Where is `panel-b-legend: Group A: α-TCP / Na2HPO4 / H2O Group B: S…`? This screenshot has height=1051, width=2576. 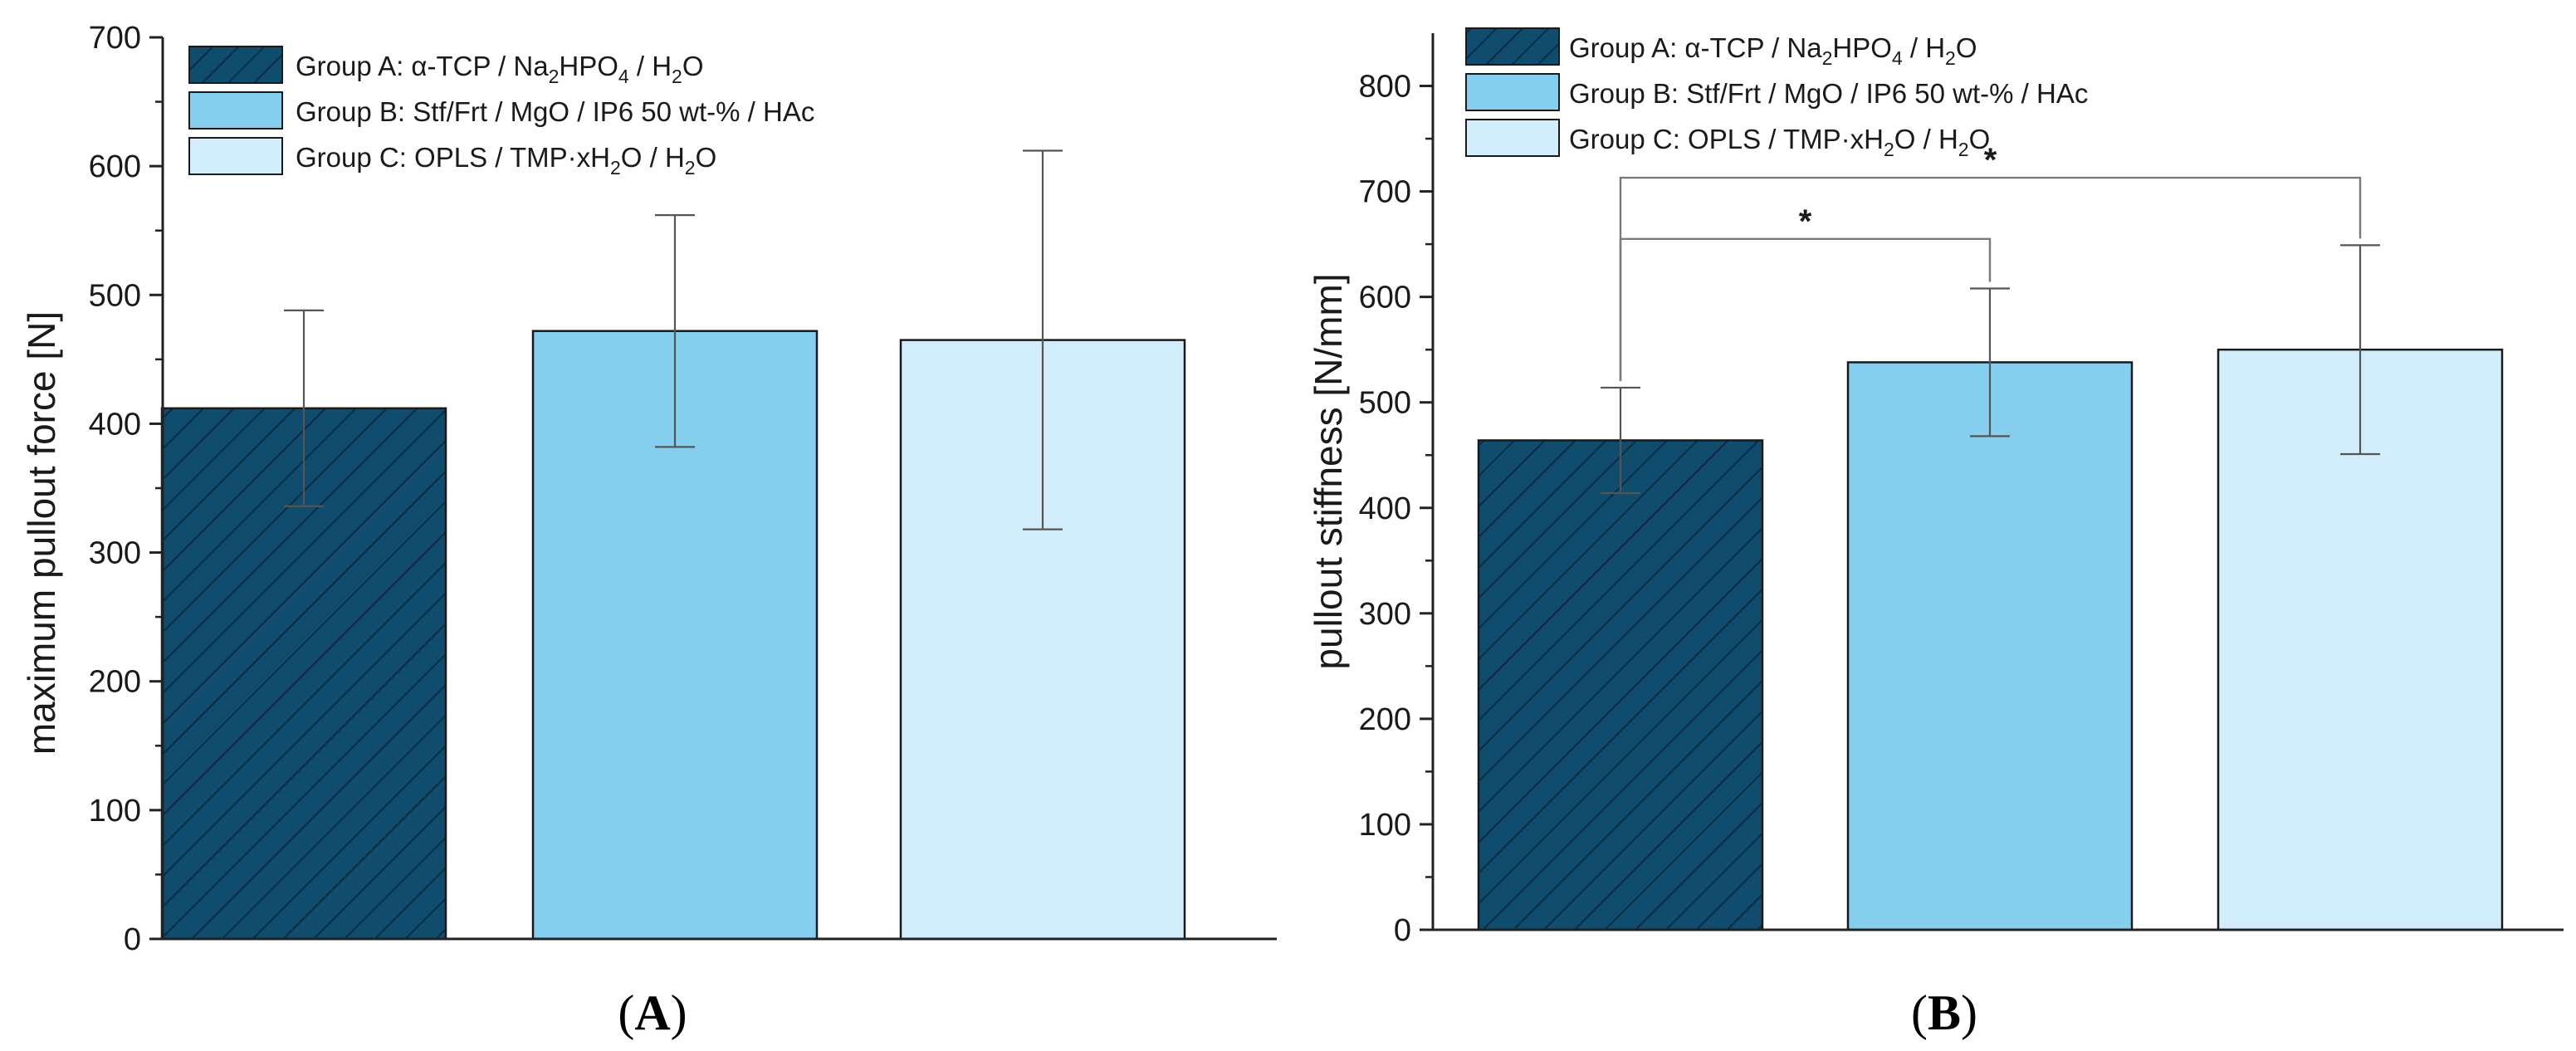
panel-b-legend: Group A: α-TCP / Na2HPO4 / H2O Group B: S… is located at coordinates (1776, 94).